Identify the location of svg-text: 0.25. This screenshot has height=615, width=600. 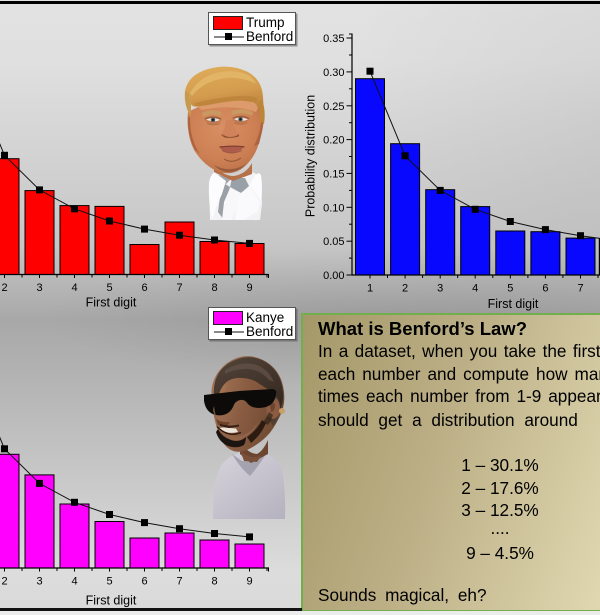
(333, 107).